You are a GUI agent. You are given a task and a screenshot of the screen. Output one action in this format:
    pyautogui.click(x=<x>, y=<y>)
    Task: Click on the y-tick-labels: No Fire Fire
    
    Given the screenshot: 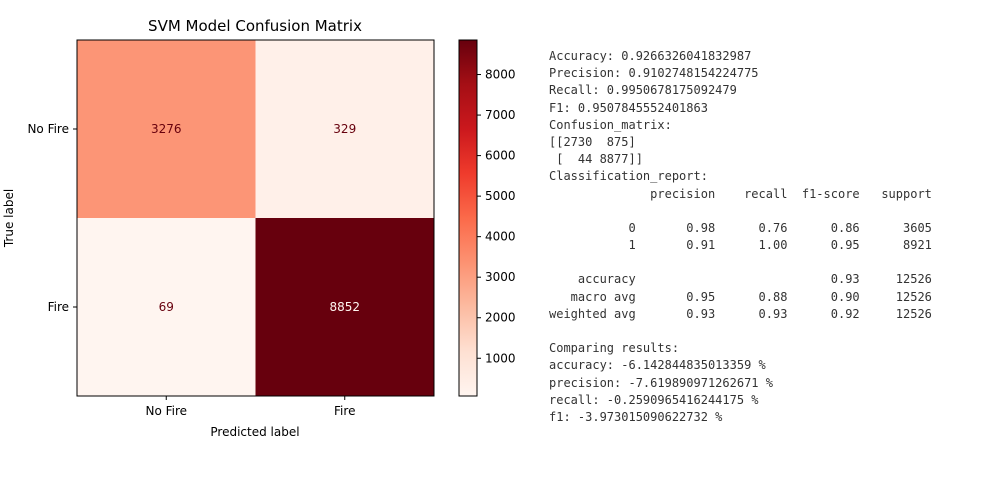 What is the action you would take?
    pyautogui.click(x=52, y=218)
    